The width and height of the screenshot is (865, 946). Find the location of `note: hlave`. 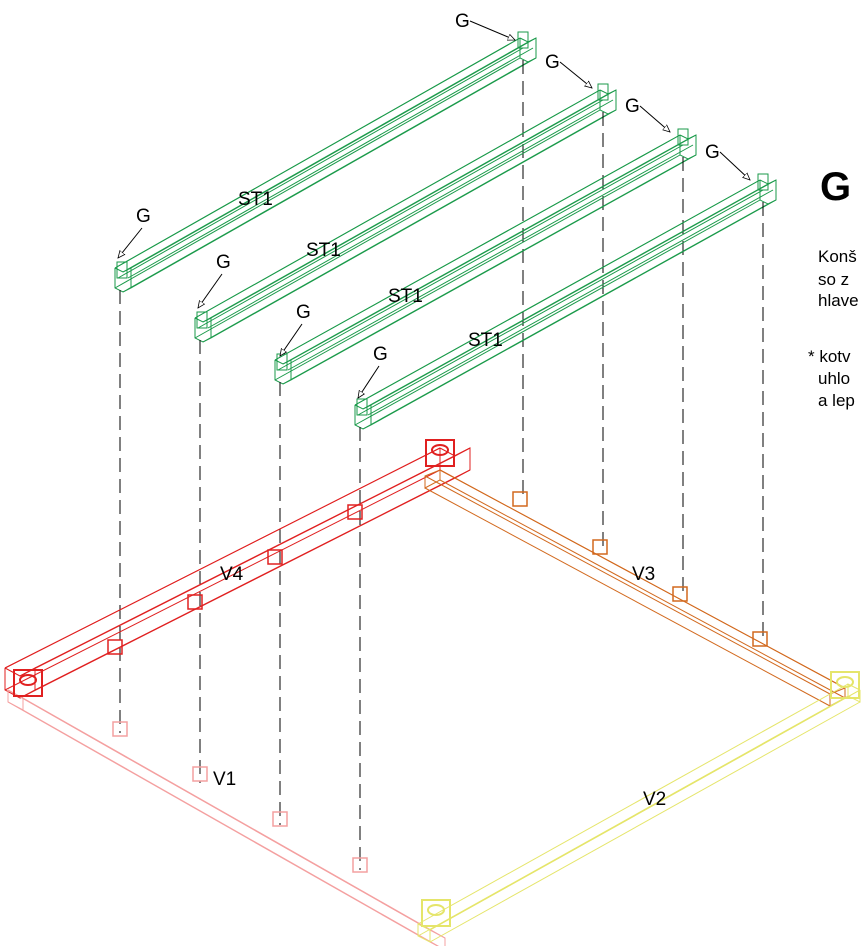

note: hlave is located at coordinates (838, 300).